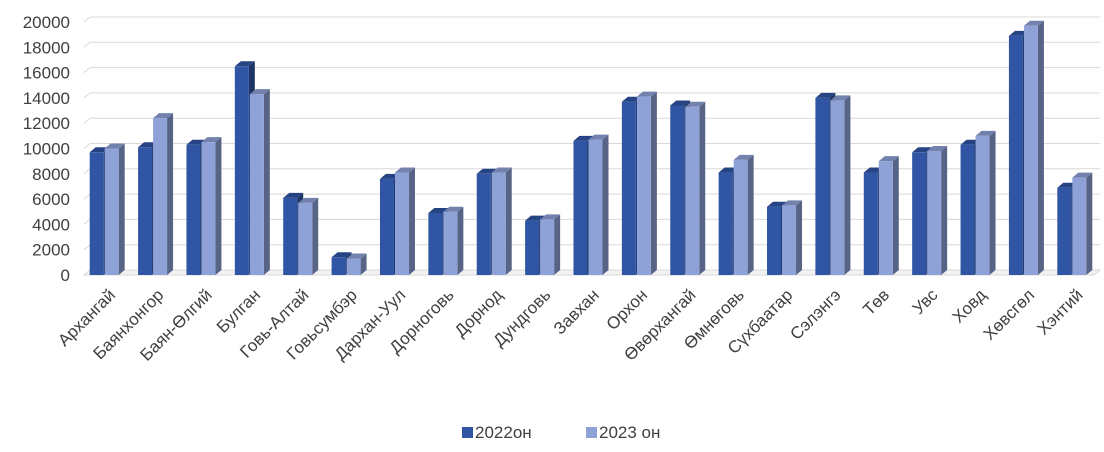  What do you see at coordinates (969, 305) in the screenshot?
I see `x-tick-label: Ховд` at bounding box center [969, 305].